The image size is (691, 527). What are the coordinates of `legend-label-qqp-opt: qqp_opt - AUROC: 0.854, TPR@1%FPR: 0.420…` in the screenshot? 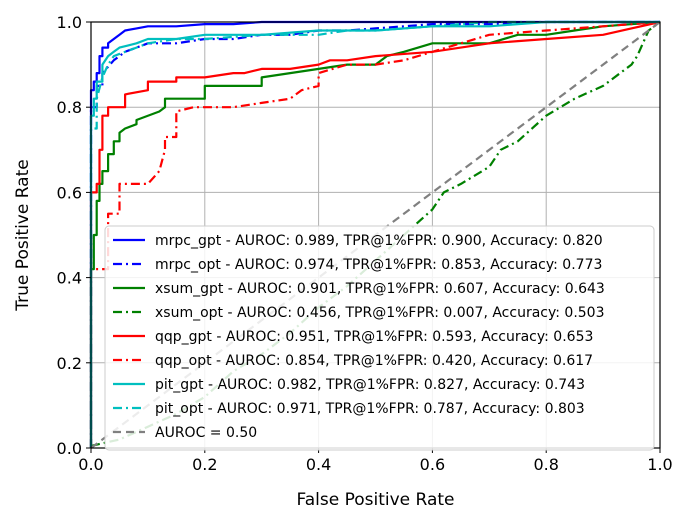 It's located at (374, 361).